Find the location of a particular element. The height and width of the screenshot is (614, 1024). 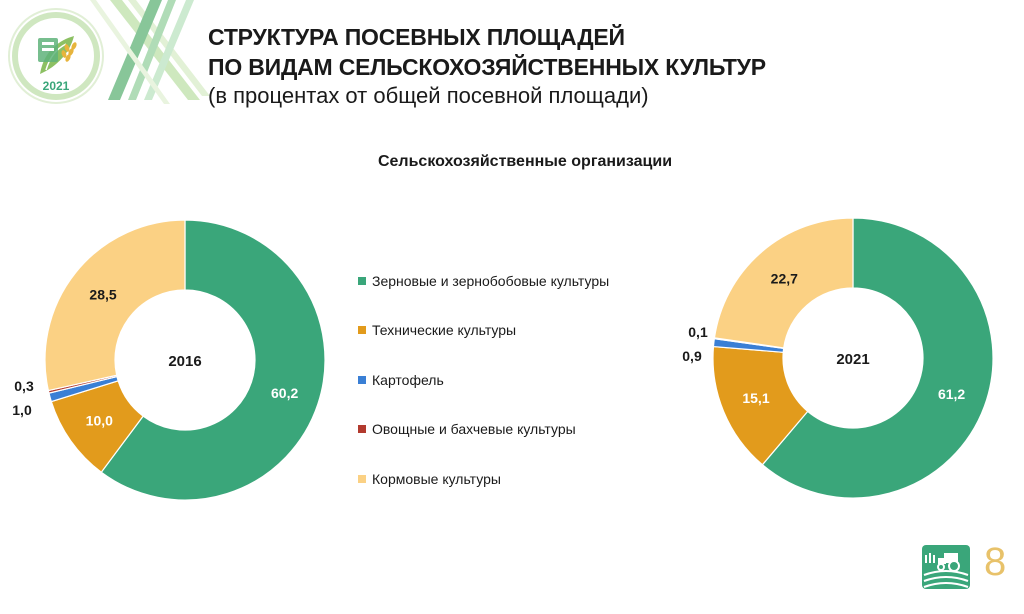

data-label-grain-2016: 60,2 is located at coordinates (284, 393).